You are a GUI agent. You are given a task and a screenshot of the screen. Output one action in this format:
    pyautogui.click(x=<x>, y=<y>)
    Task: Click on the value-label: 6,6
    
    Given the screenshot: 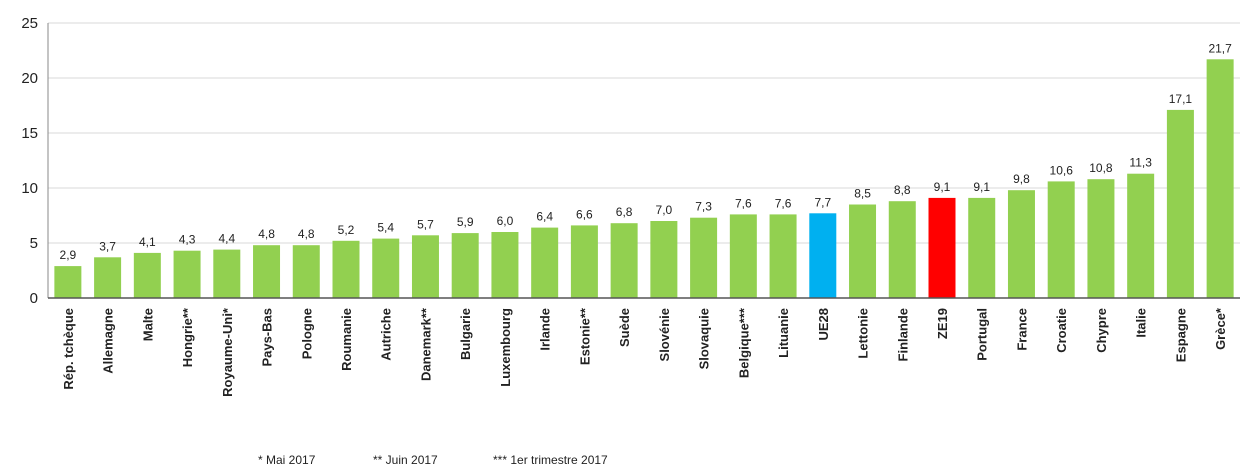 What is the action you would take?
    pyautogui.click(x=584, y=214)
    